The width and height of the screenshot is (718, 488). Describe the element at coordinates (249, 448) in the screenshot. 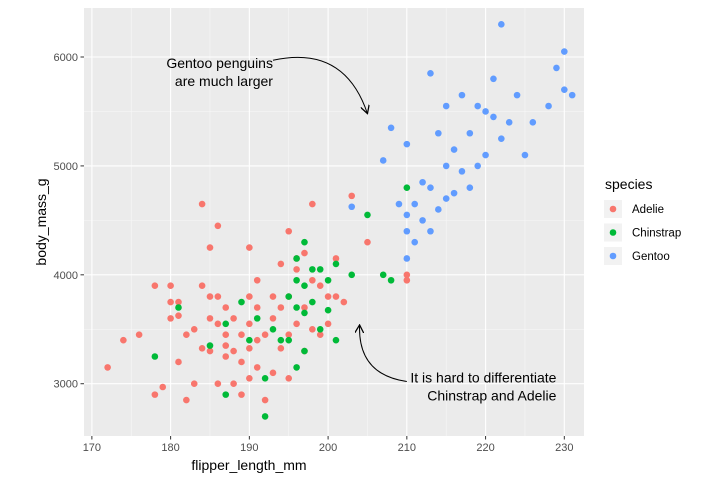

I see `x-tick-label: 190` at that location.